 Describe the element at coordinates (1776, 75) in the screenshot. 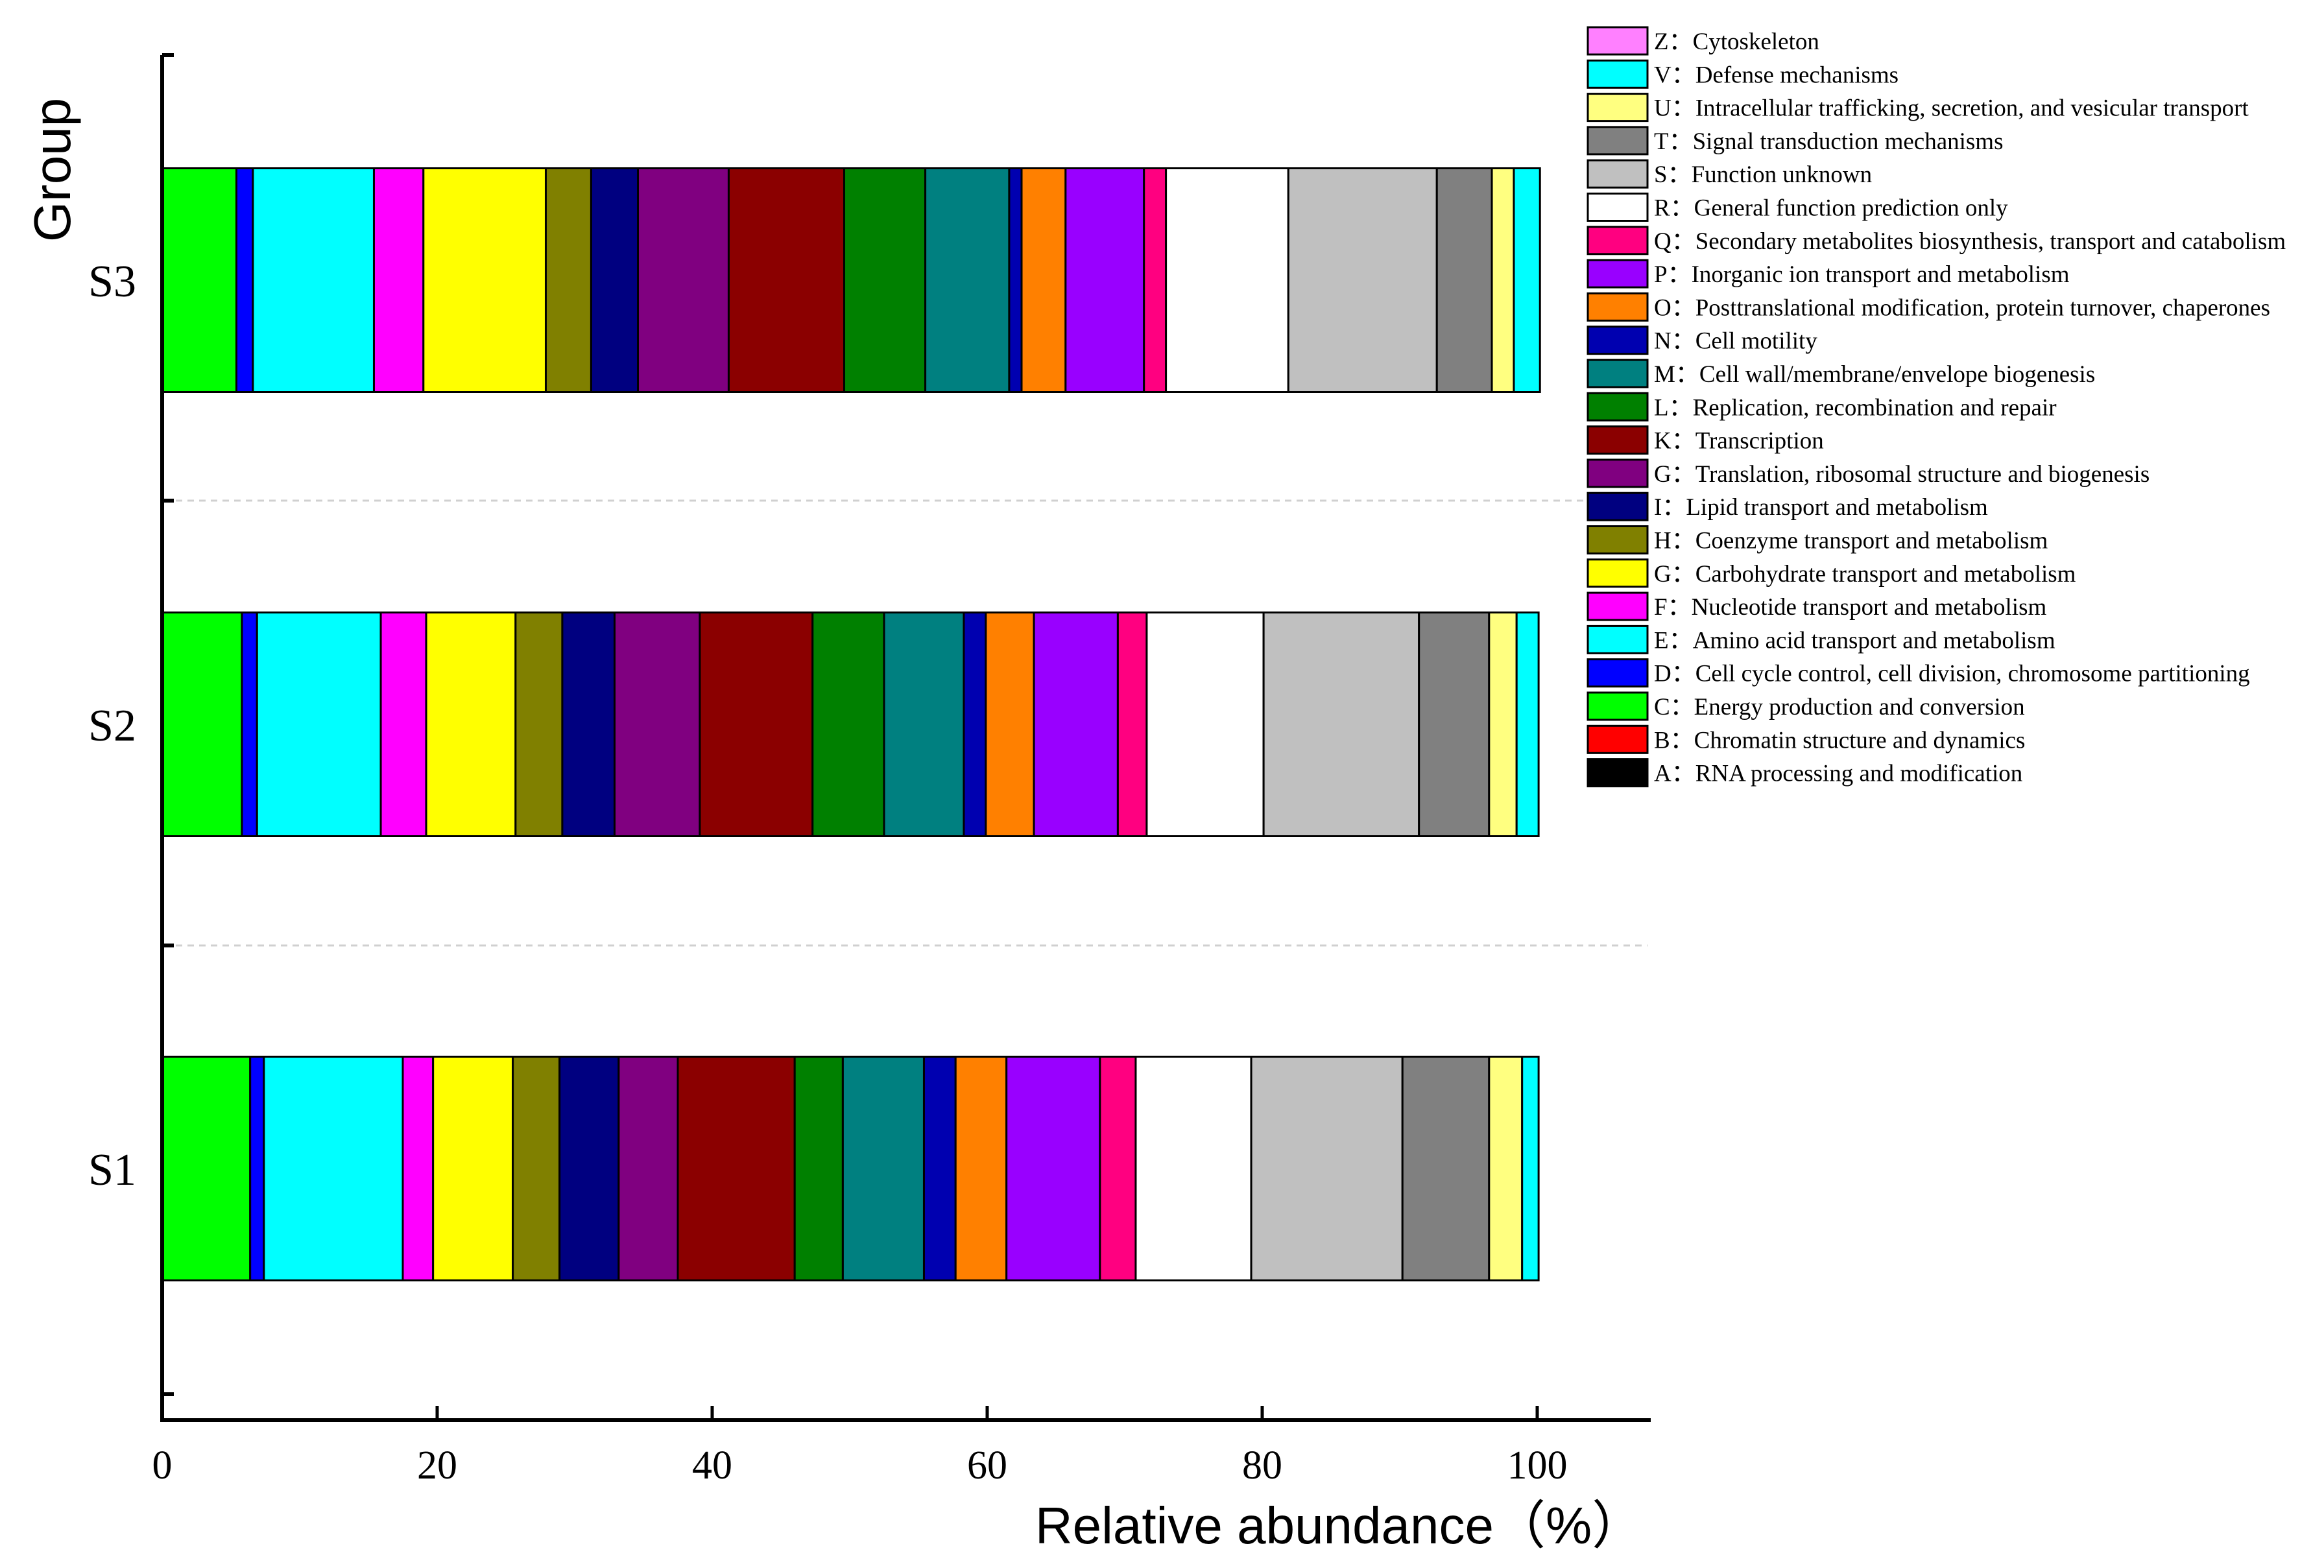

I see `legend-label-1: V：Defense mechanisms` at that location.